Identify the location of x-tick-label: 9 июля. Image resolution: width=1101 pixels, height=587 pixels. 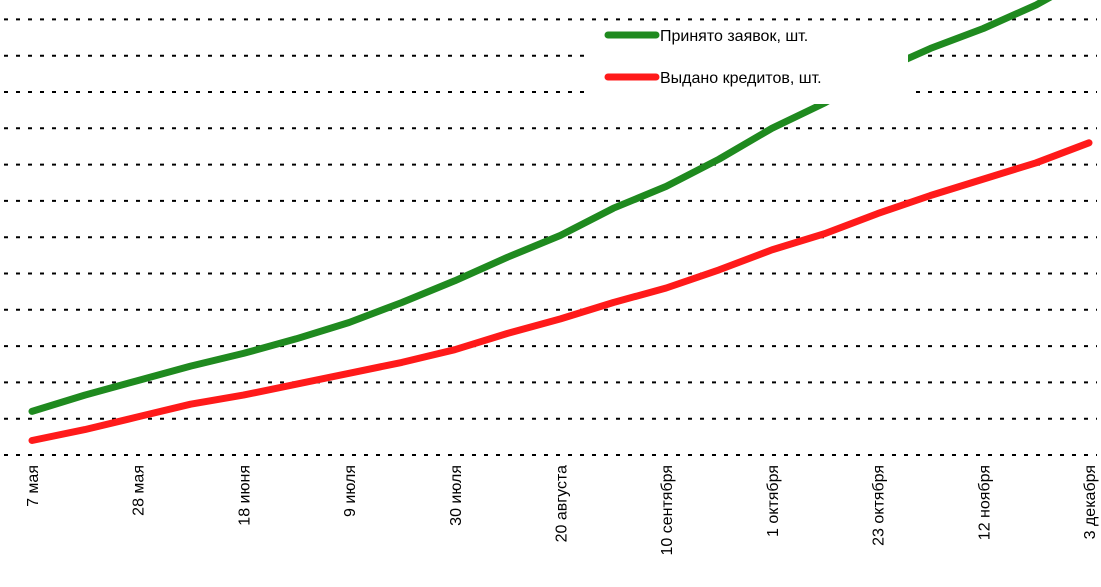
(350, 491).